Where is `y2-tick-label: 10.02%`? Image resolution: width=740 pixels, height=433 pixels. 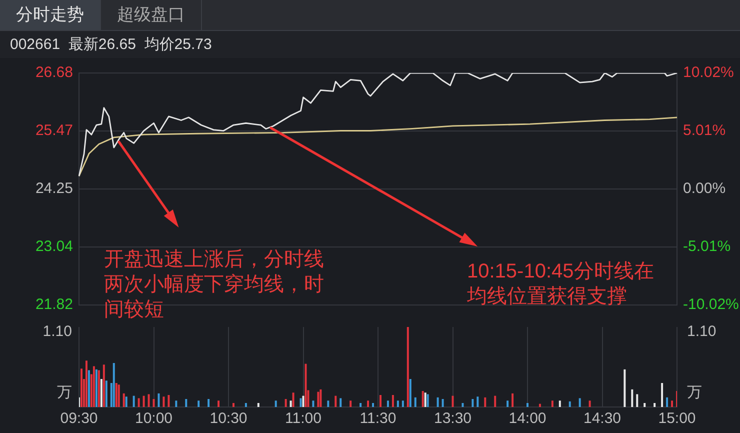 y2-tick-label: 10.02% is located at coordinates (708, 73).